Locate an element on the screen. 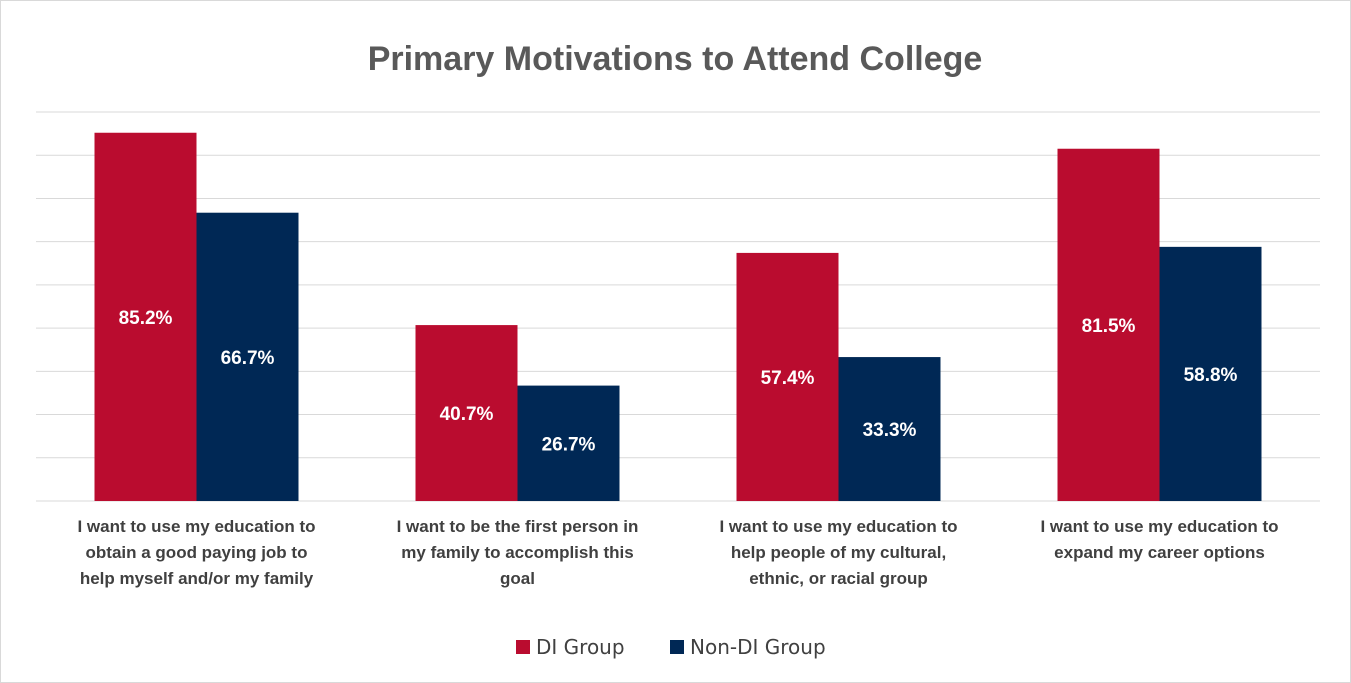 The image size is (1351, 683). legend-swatch-non-di is located at coordinates (677, 647).